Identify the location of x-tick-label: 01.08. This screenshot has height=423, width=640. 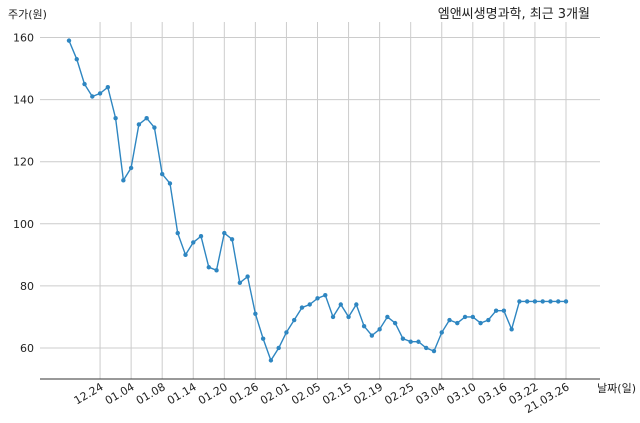
(151, 393).